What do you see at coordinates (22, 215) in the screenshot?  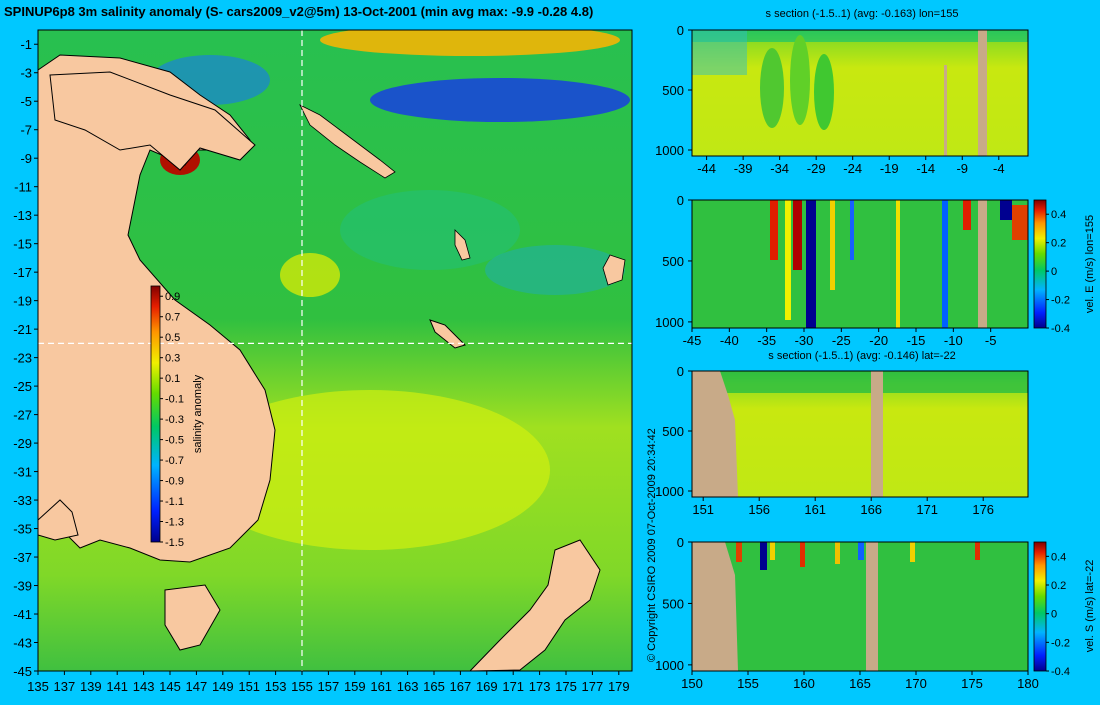 I see `map-y-tick-label-6: -13` at bounding box center [22, 215].